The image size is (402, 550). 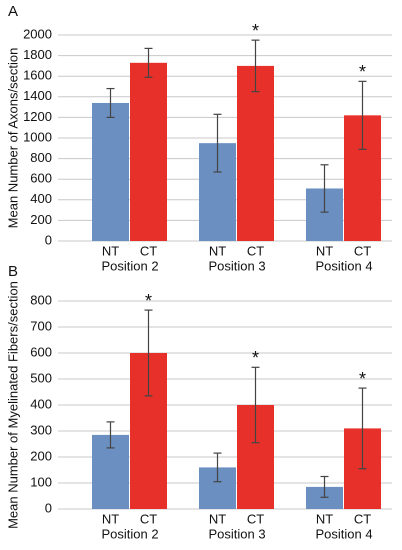 I want to click on y-tick-label: 1600, so click(x=37, y=75).